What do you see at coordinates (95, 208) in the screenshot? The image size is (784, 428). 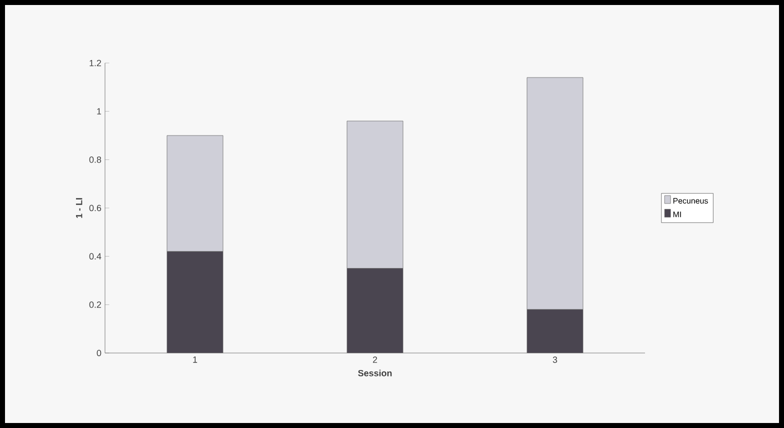 I see `y-tick-label: 0.6` at bounding box center [95, 208].